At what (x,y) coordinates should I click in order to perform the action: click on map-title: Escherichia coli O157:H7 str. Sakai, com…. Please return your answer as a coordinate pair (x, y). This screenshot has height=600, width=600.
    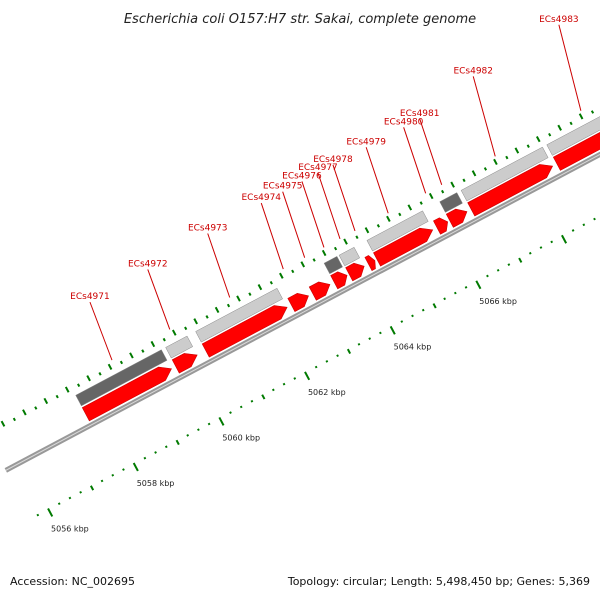
    Looking at the image, I should click on (300, 19).